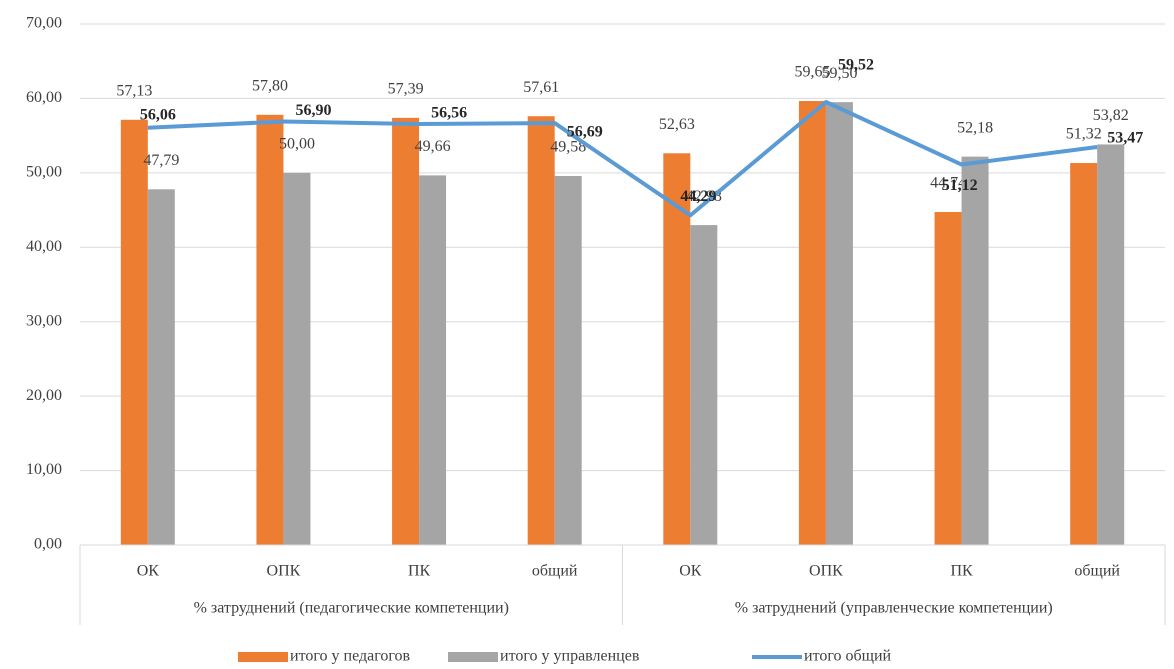 Image resolution: width=1174 pixels, height=669 pixels. What do you see at coordinates (856, 65) in the screenshot?
I see `line-label: 59,52` at bounding box center [856, 65].